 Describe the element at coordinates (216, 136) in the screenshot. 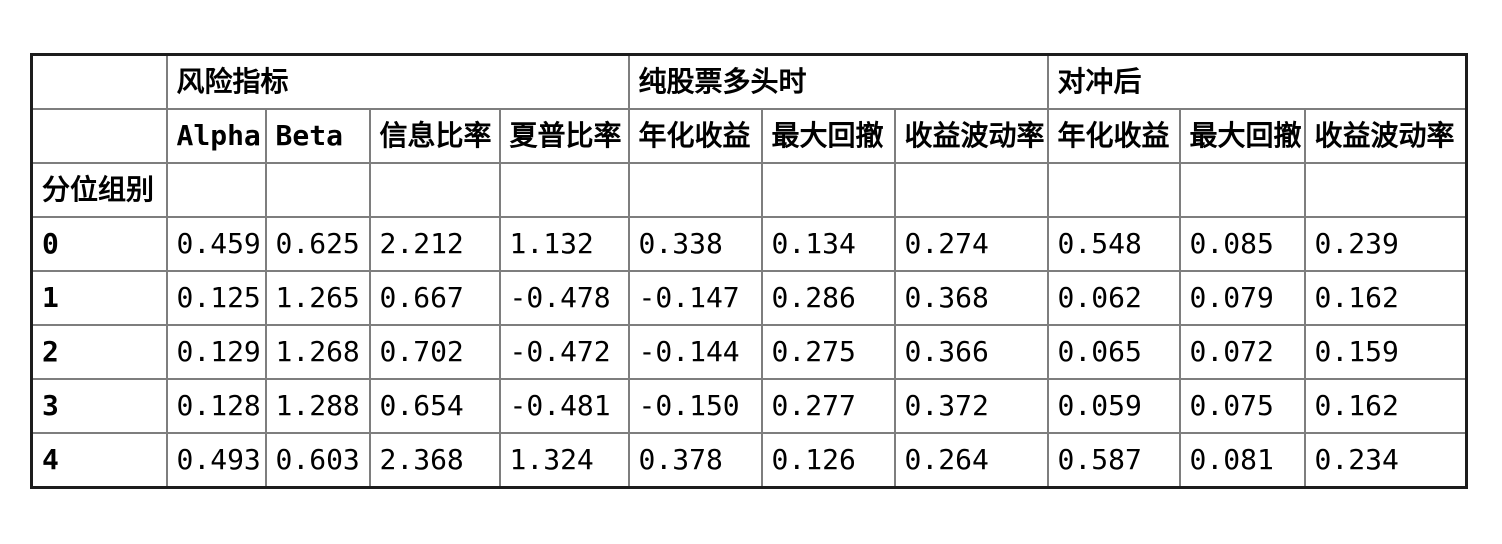

I see `col-header-alpha: Alpha` at that location.